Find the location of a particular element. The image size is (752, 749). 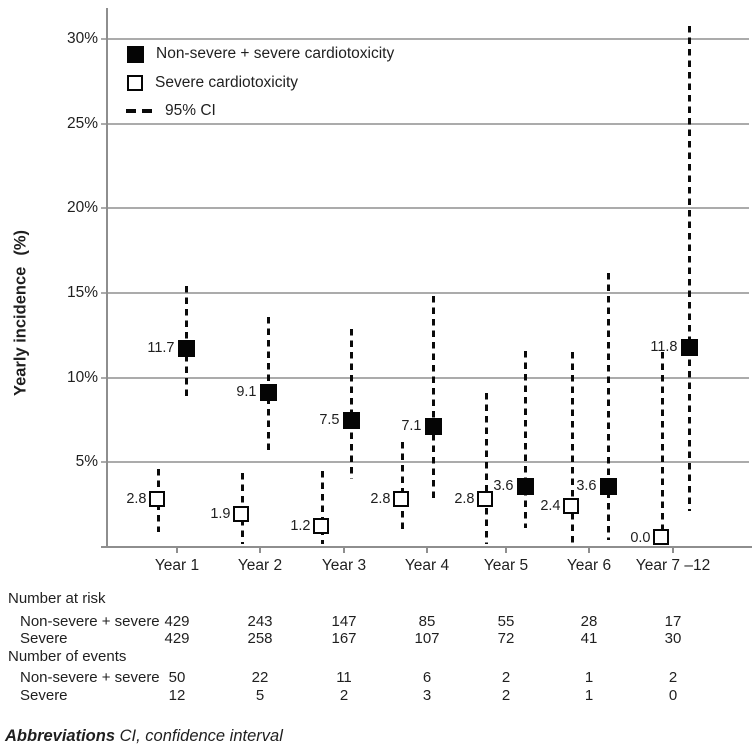

legend-label: Severe cardiotoxicity is located at coordinates (227, 82).